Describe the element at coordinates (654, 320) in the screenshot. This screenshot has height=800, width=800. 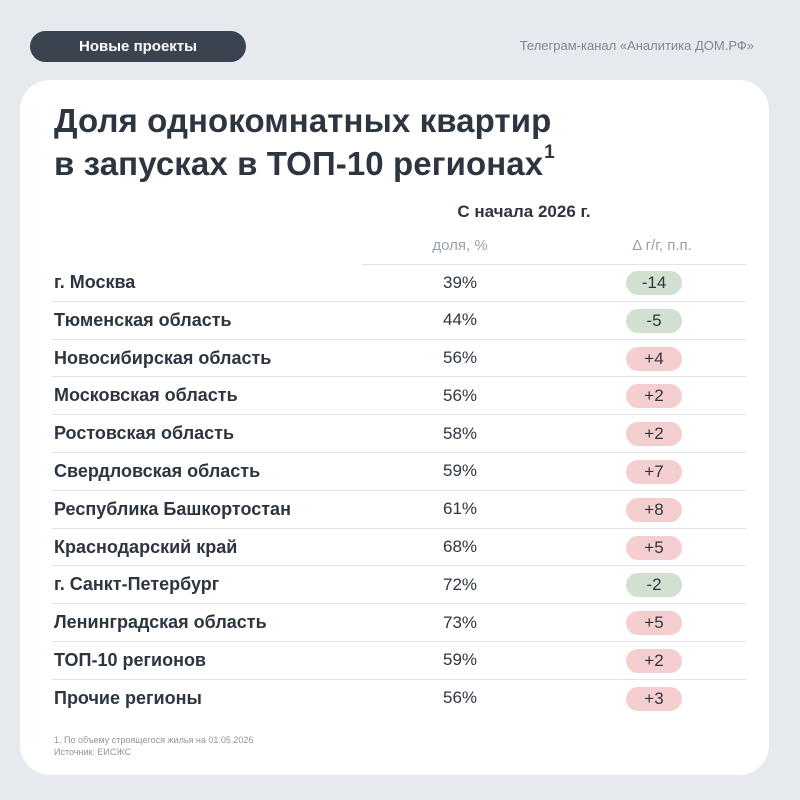
I see `delta-badge: -5` at that location.